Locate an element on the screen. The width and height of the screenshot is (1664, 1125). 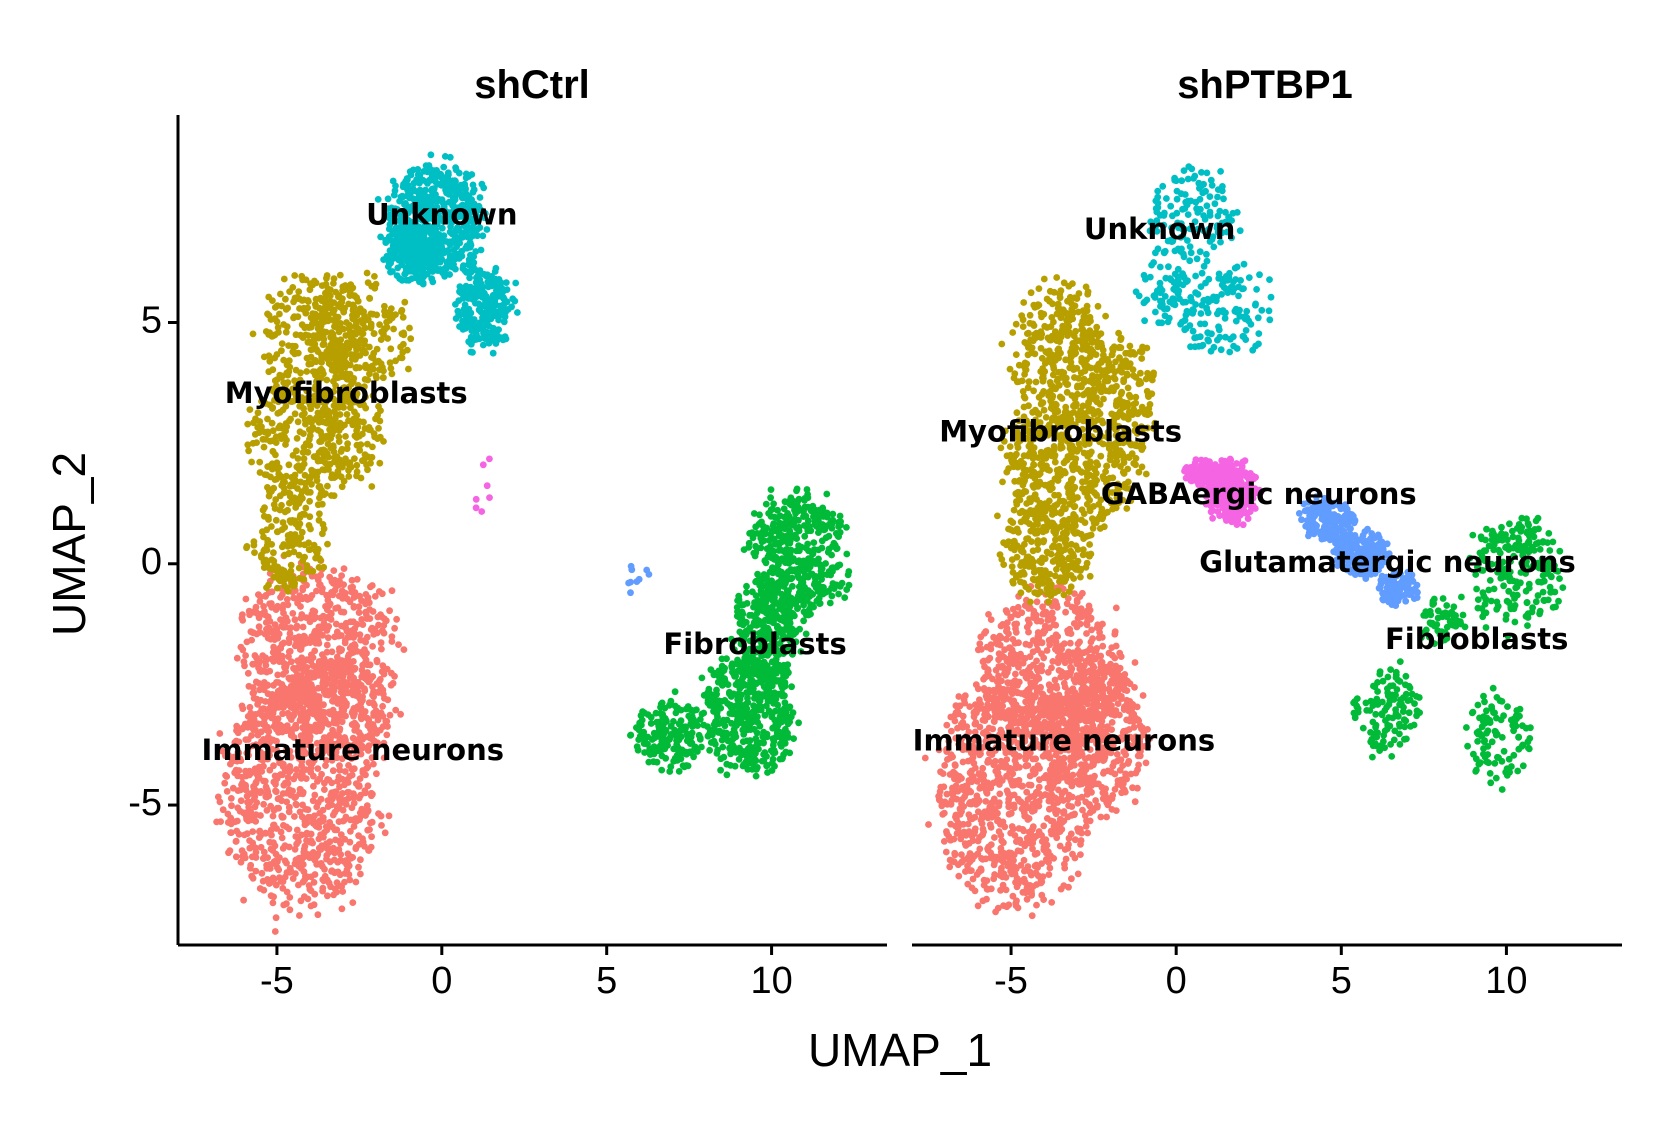
cluster-points-myofibroblasts is located at coordinates (329, 432).